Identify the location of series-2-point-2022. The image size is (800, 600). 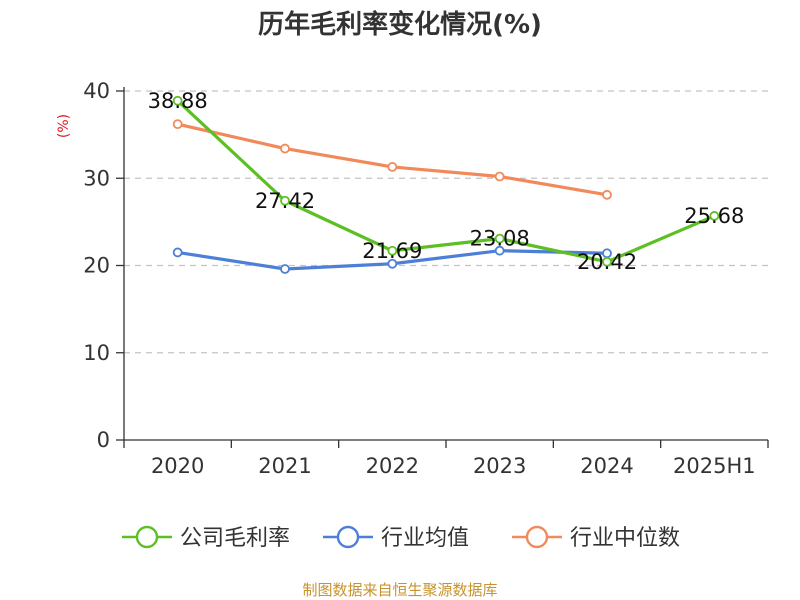
(392, 167).